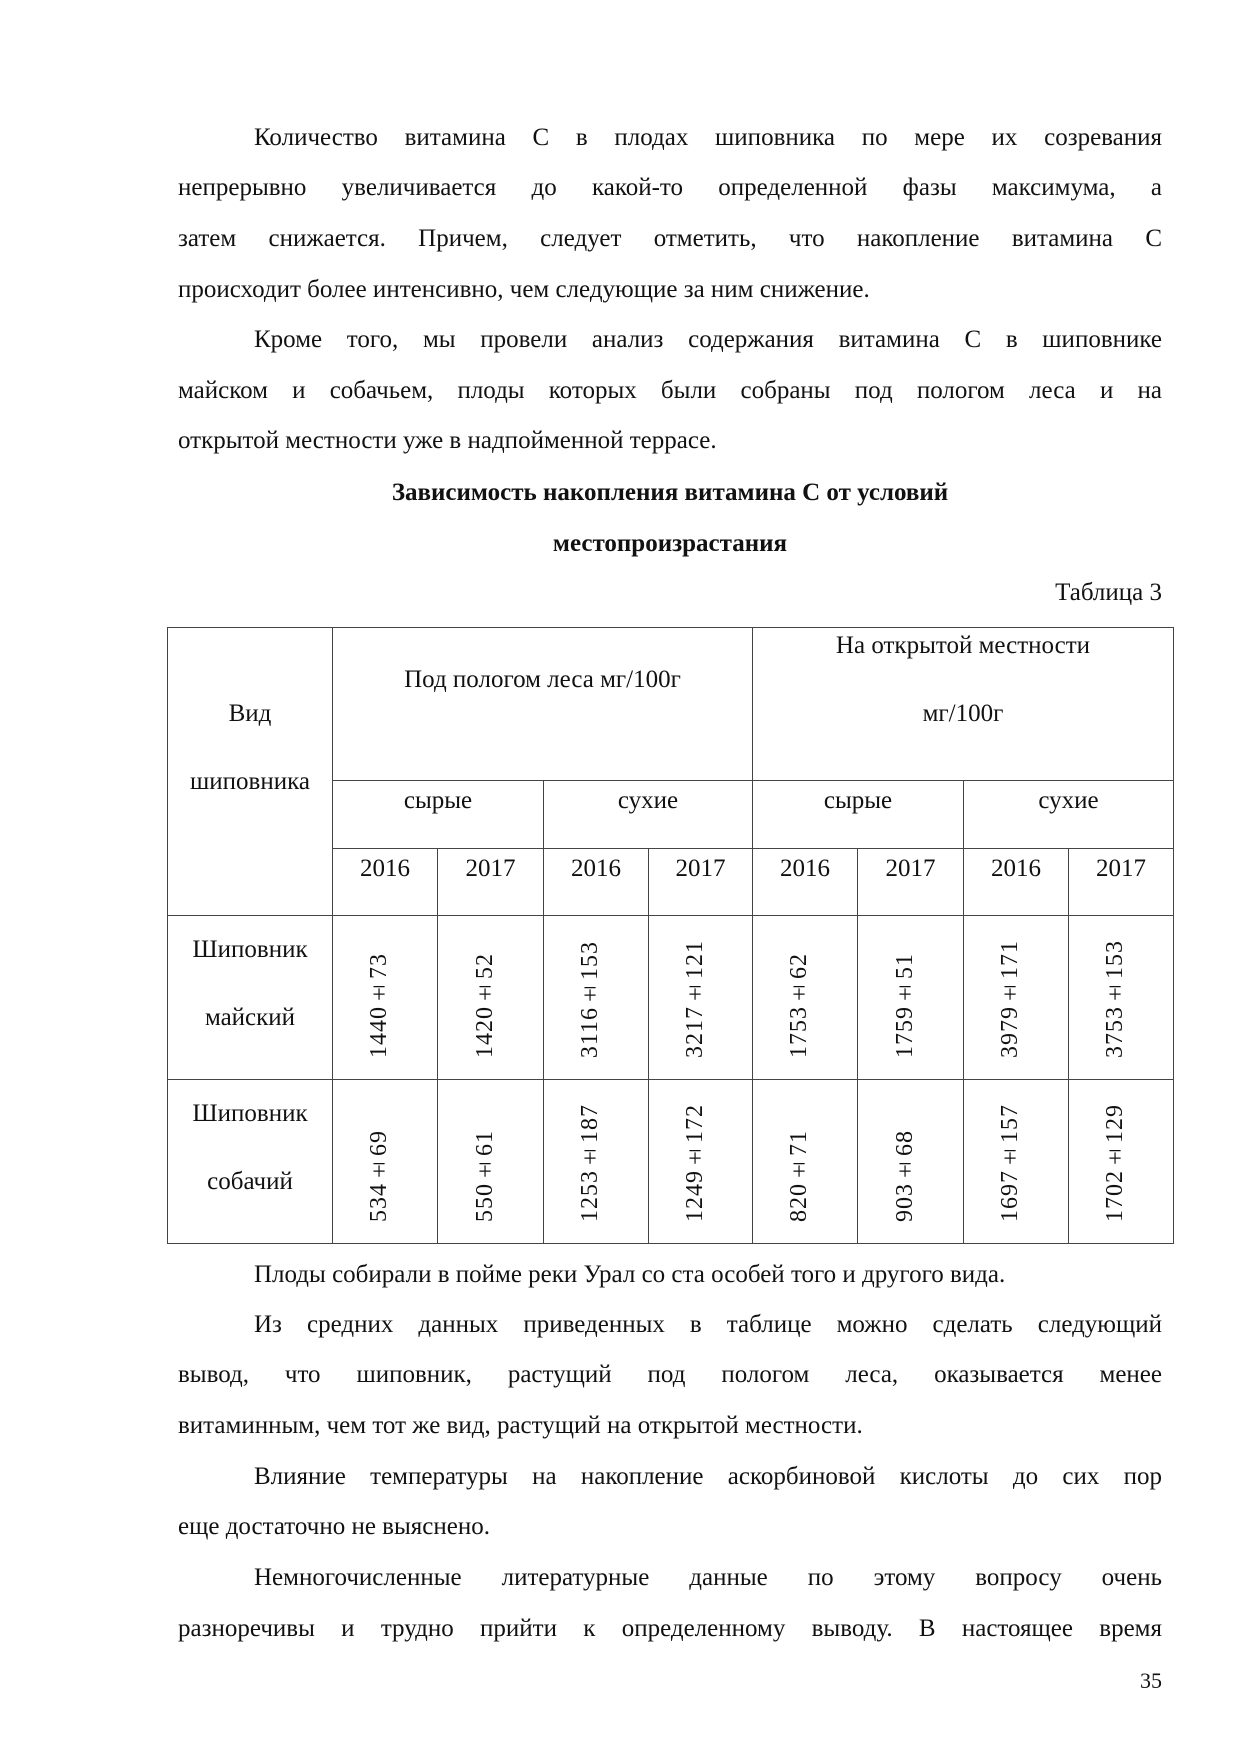 Image resolution: width=1241 pixels, height=1755 pixels. I want to click on value: 1702±129, so click(1115, 1163).